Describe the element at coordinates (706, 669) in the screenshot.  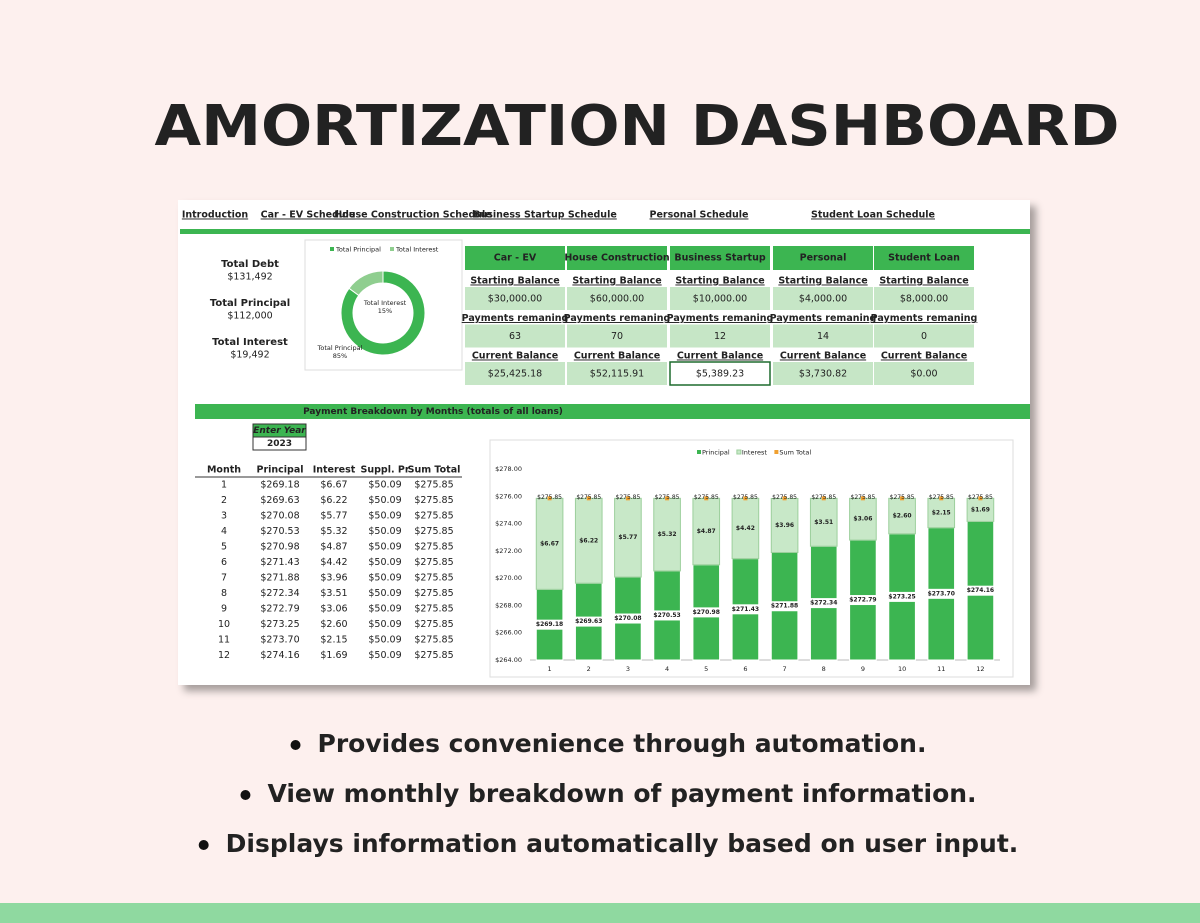
I see `x-tick-label: 5` at that location.